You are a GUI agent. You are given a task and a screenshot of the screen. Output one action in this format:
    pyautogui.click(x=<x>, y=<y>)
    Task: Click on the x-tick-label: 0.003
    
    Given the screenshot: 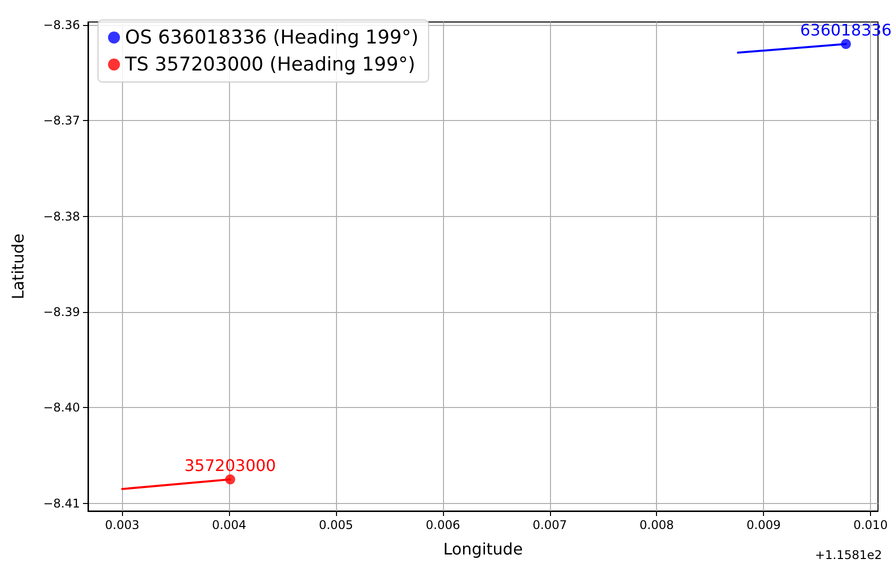 What is the action you would take?
    pyautogui.click(x=122, y=525)
    